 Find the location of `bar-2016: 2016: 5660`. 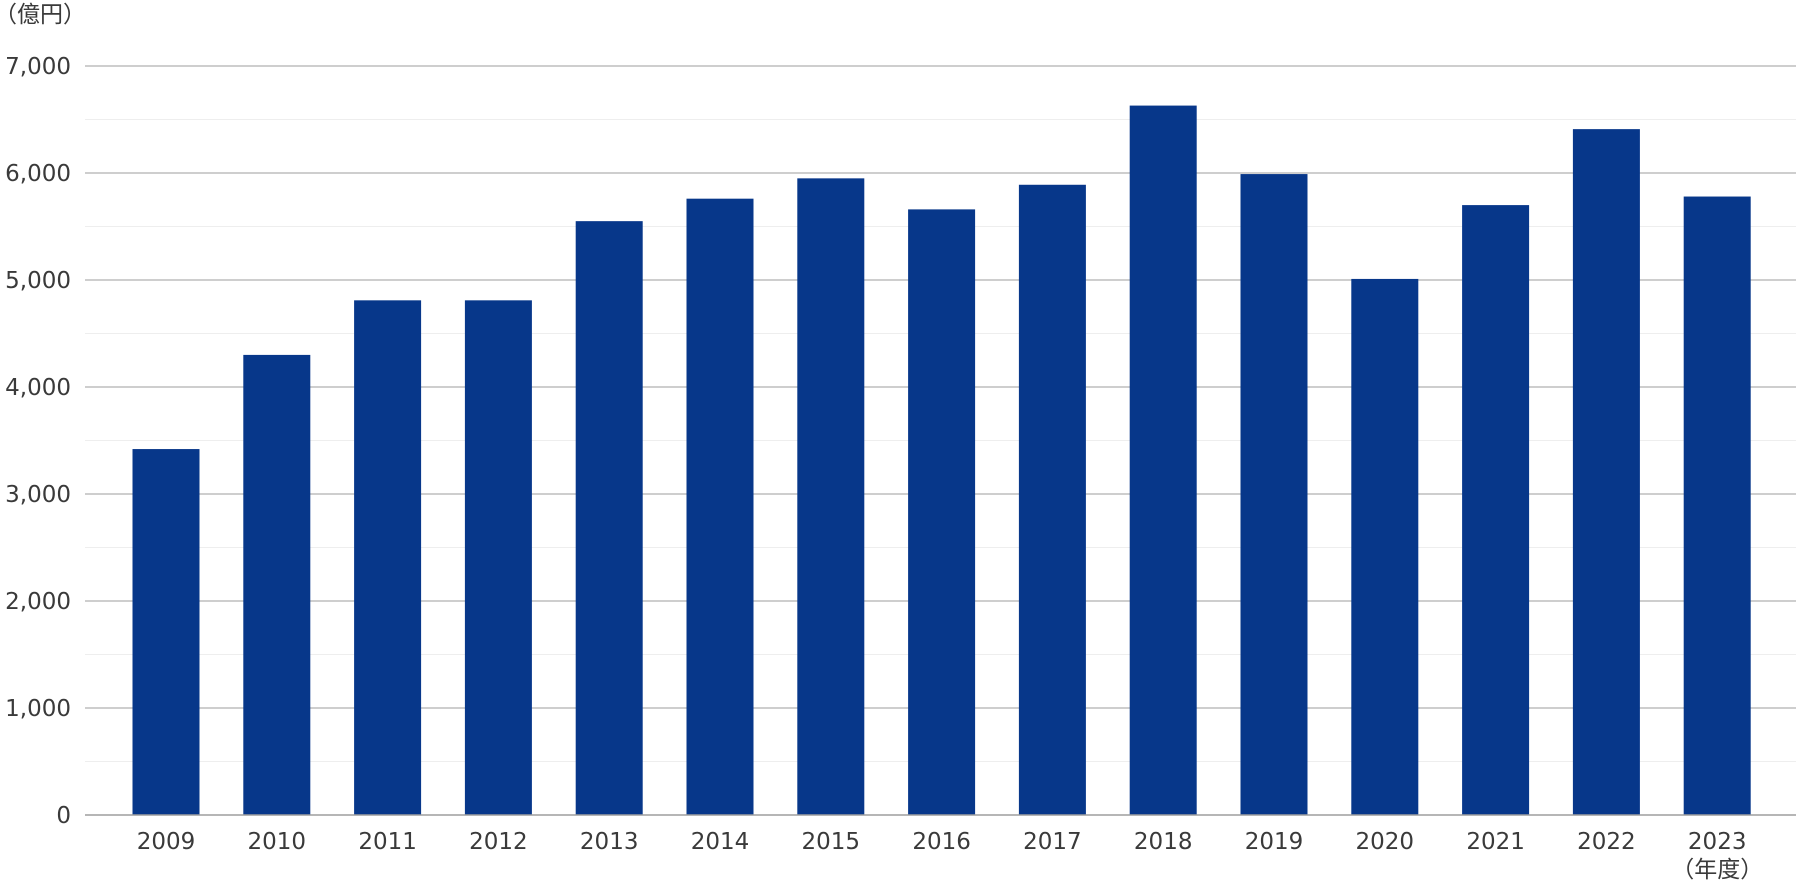

bar-2016: 2016: 5660 is located at coordinates (942, 512).